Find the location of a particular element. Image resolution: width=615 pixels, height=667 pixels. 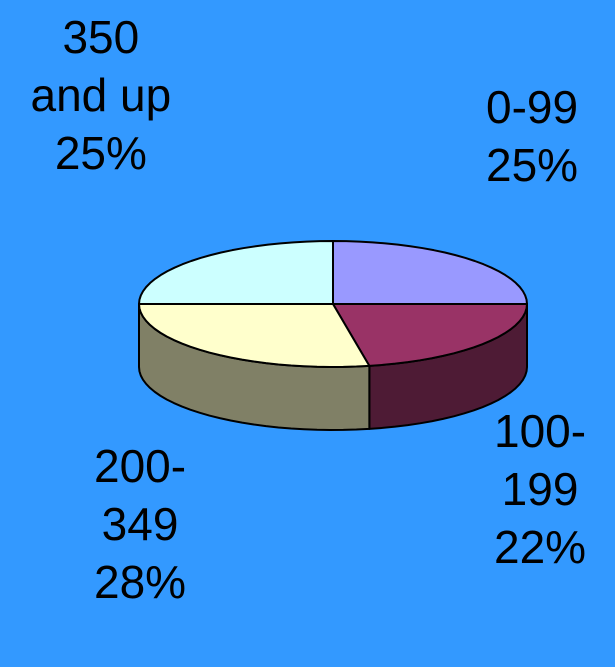

slice-label-line: 200- is located at coordinates (140, 466).